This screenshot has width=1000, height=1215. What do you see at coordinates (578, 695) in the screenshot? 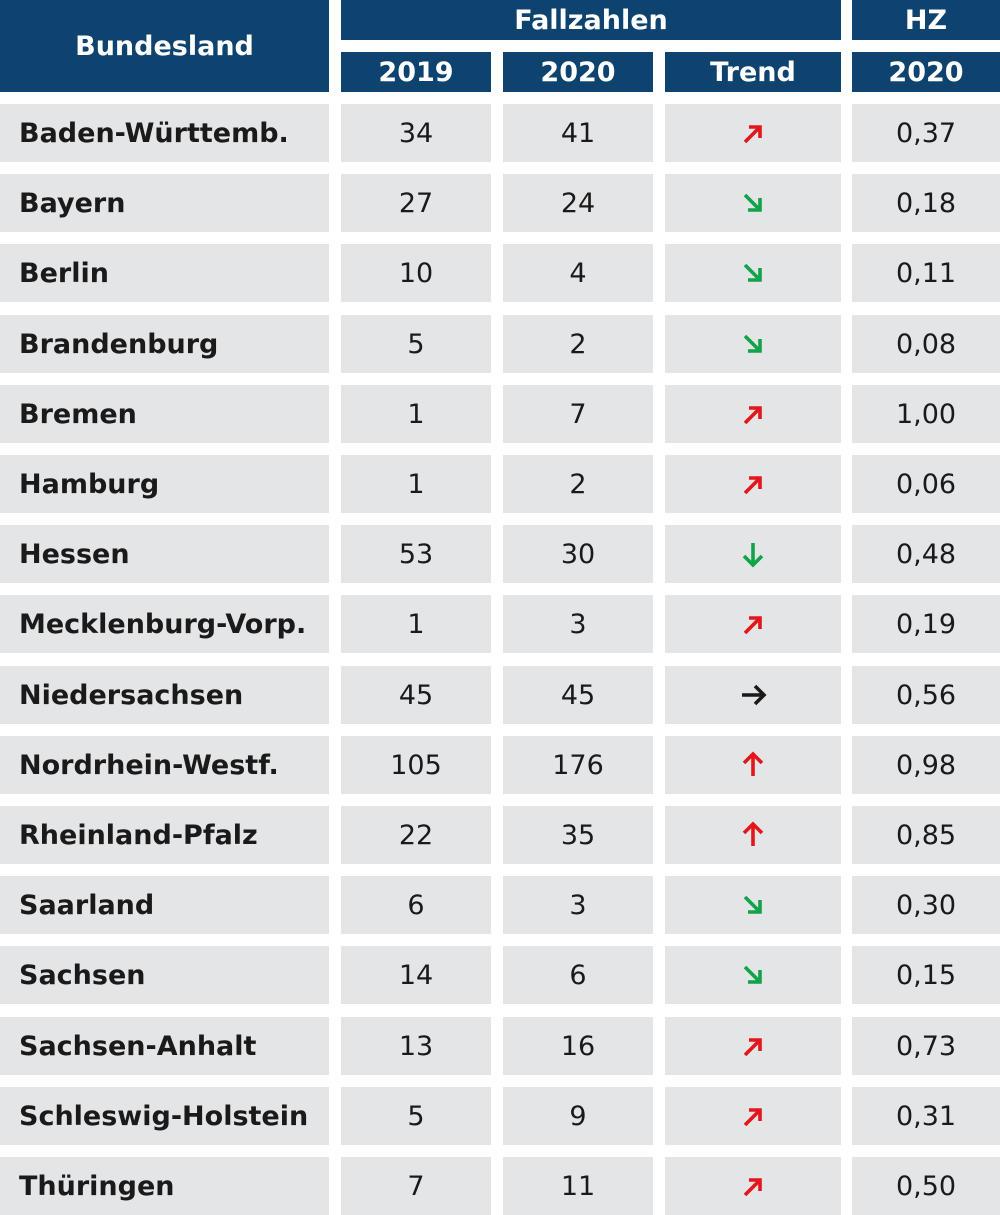
I see `cases-2020: 45` at bounding box center [578, 695].